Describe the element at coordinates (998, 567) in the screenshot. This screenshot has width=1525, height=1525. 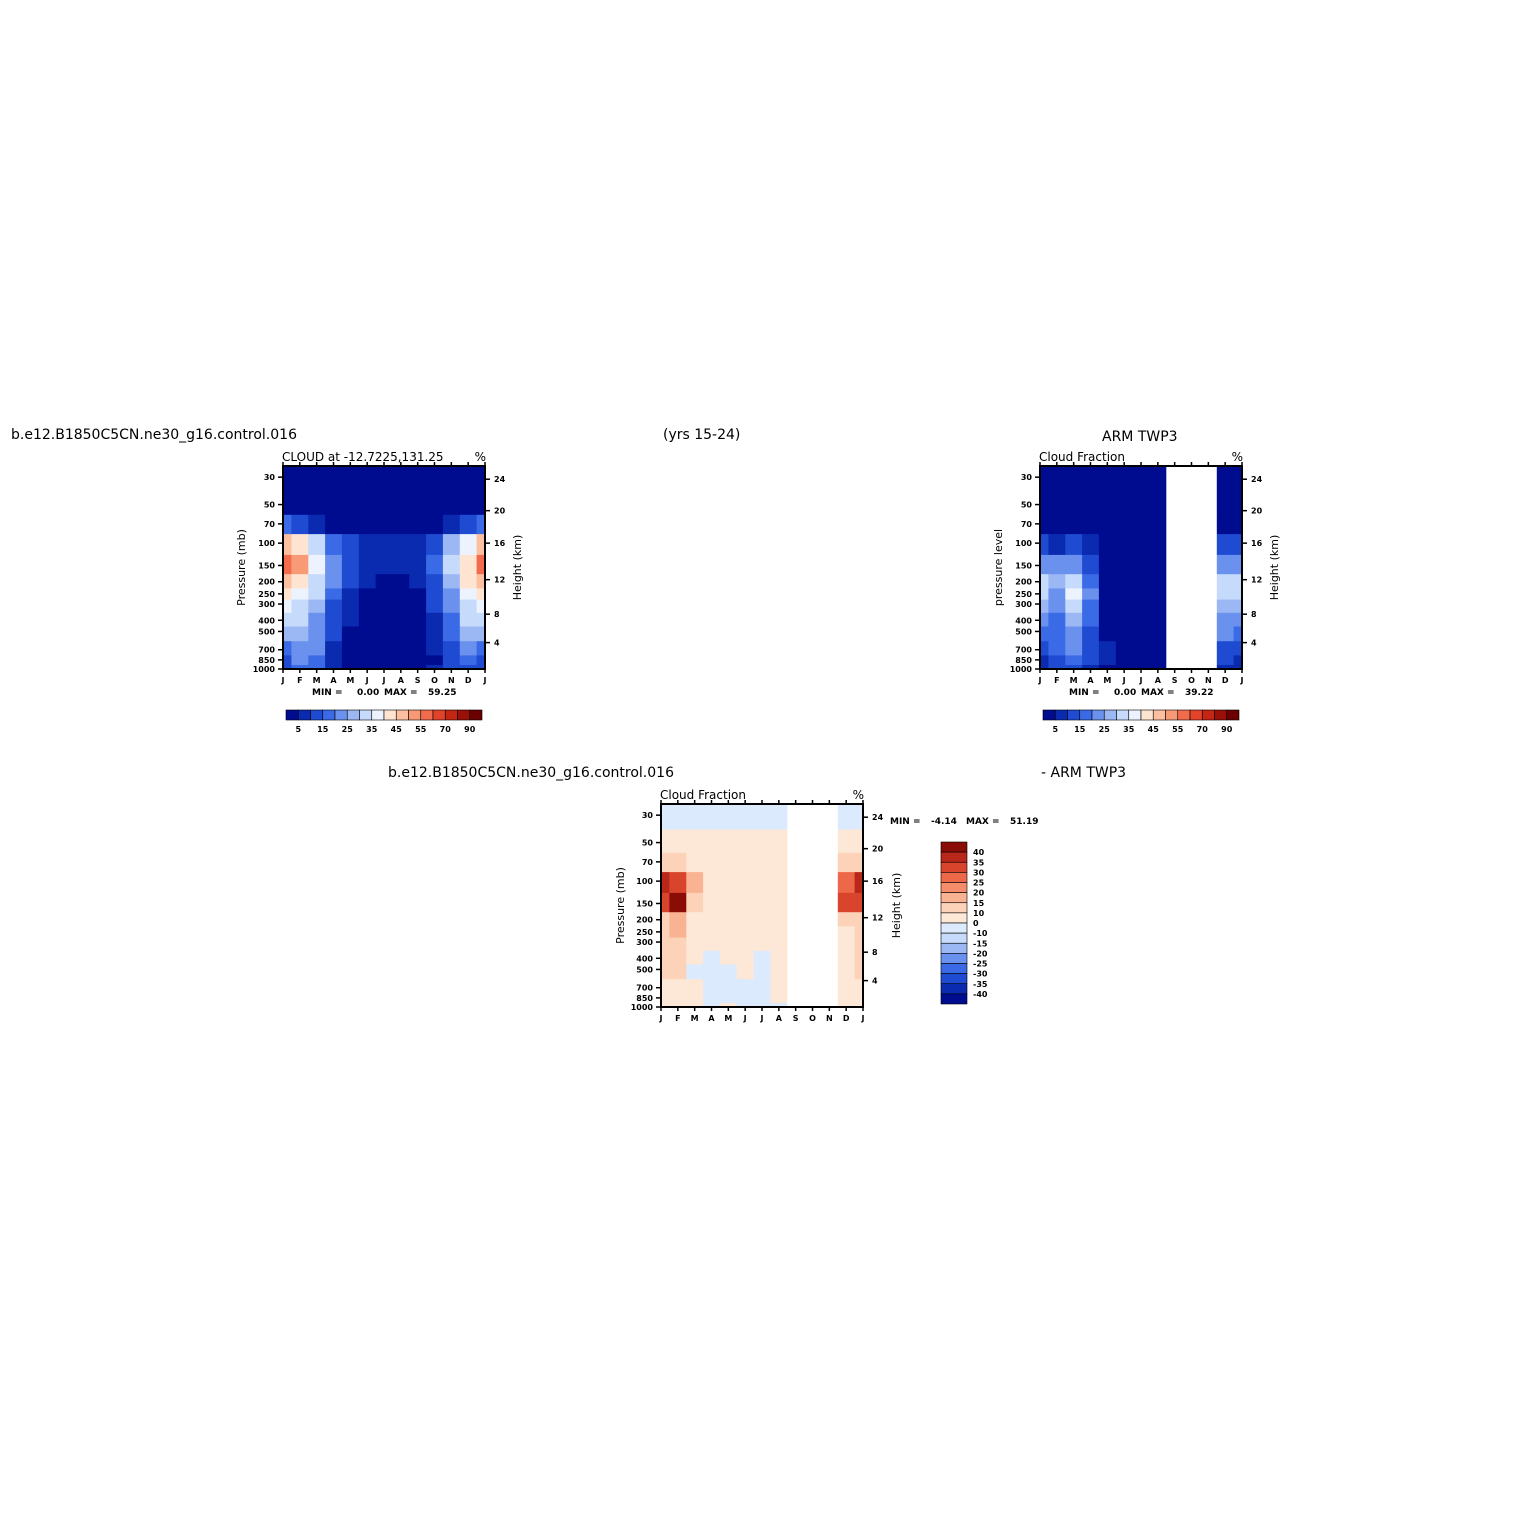
I see `y-axis-label: pressure level` at that location.